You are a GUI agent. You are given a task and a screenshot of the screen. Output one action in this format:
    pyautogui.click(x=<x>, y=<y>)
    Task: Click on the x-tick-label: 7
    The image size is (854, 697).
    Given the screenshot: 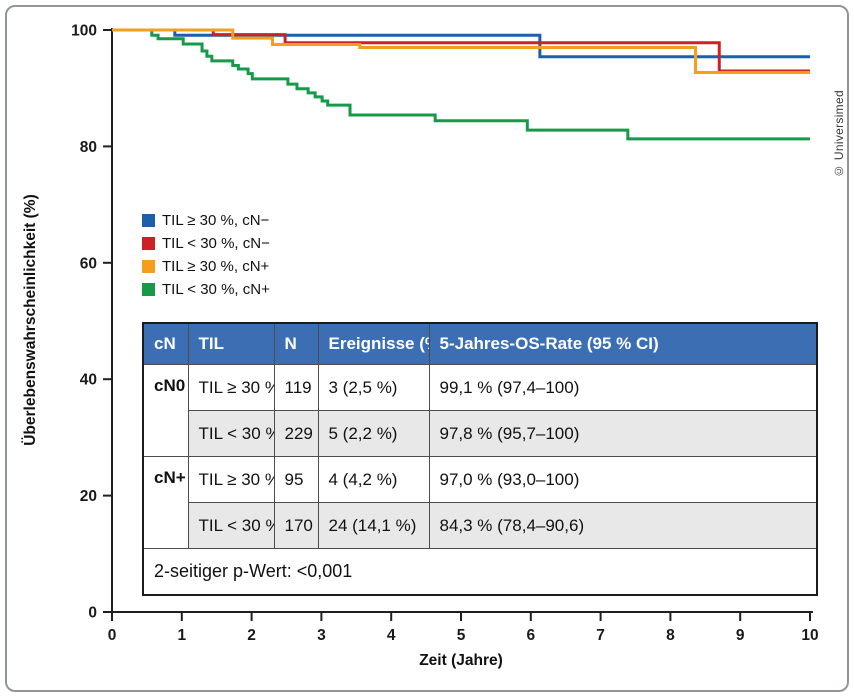 What is the action you would take?
    pyautogui.click(x=600, y=635)
    